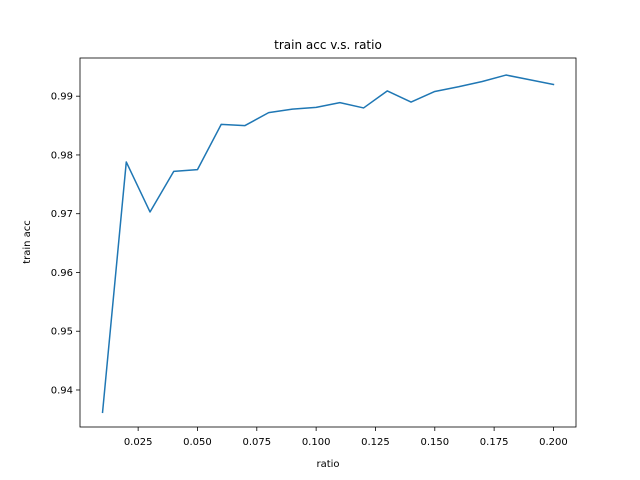 The width and height of the screenshot is (640, 480). Describe the element at coordinates (62, 390) in the screenshot. I see `y-tick-label: 0.94` at that location.